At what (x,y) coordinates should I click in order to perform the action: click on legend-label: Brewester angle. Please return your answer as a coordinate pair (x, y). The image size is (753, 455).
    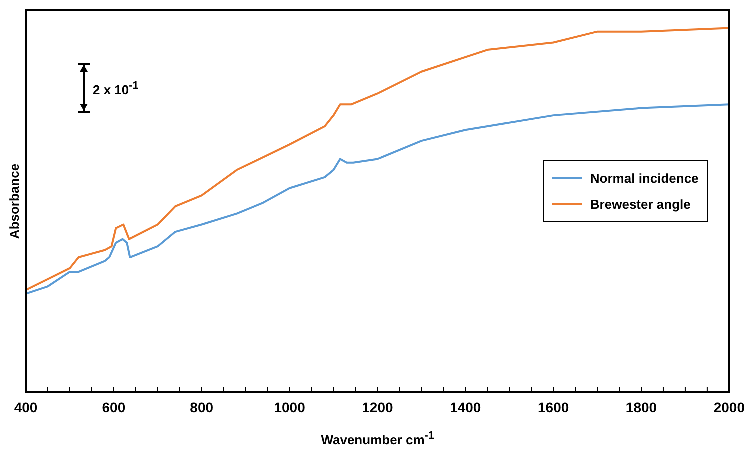
    Looking at the image, I should click on (640, 204).